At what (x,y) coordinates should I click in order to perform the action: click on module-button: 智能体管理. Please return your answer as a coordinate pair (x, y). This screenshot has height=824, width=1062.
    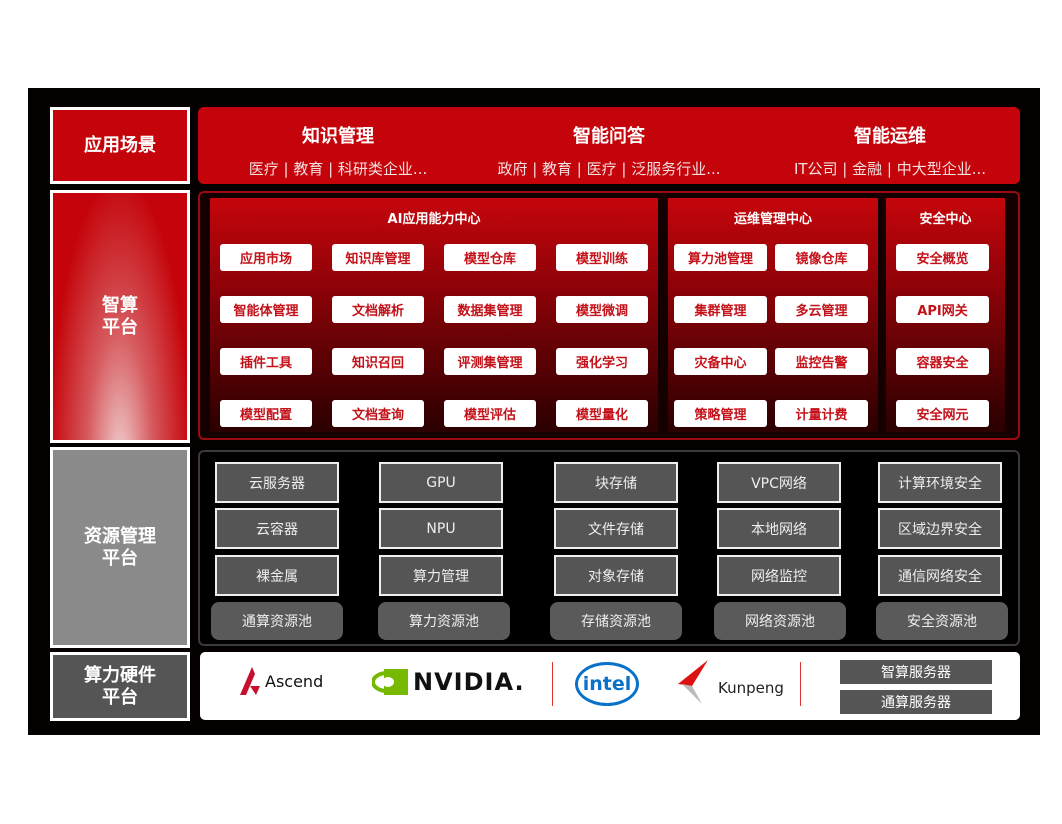
    Looking at the image, I should click on (266, 309).